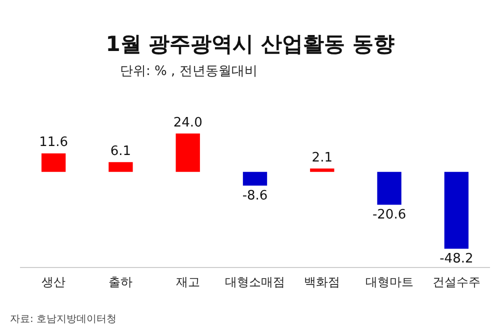  Describe the element at coordinates (187, 122) in the screenshot. I see `data-label: 24.0` at that location.